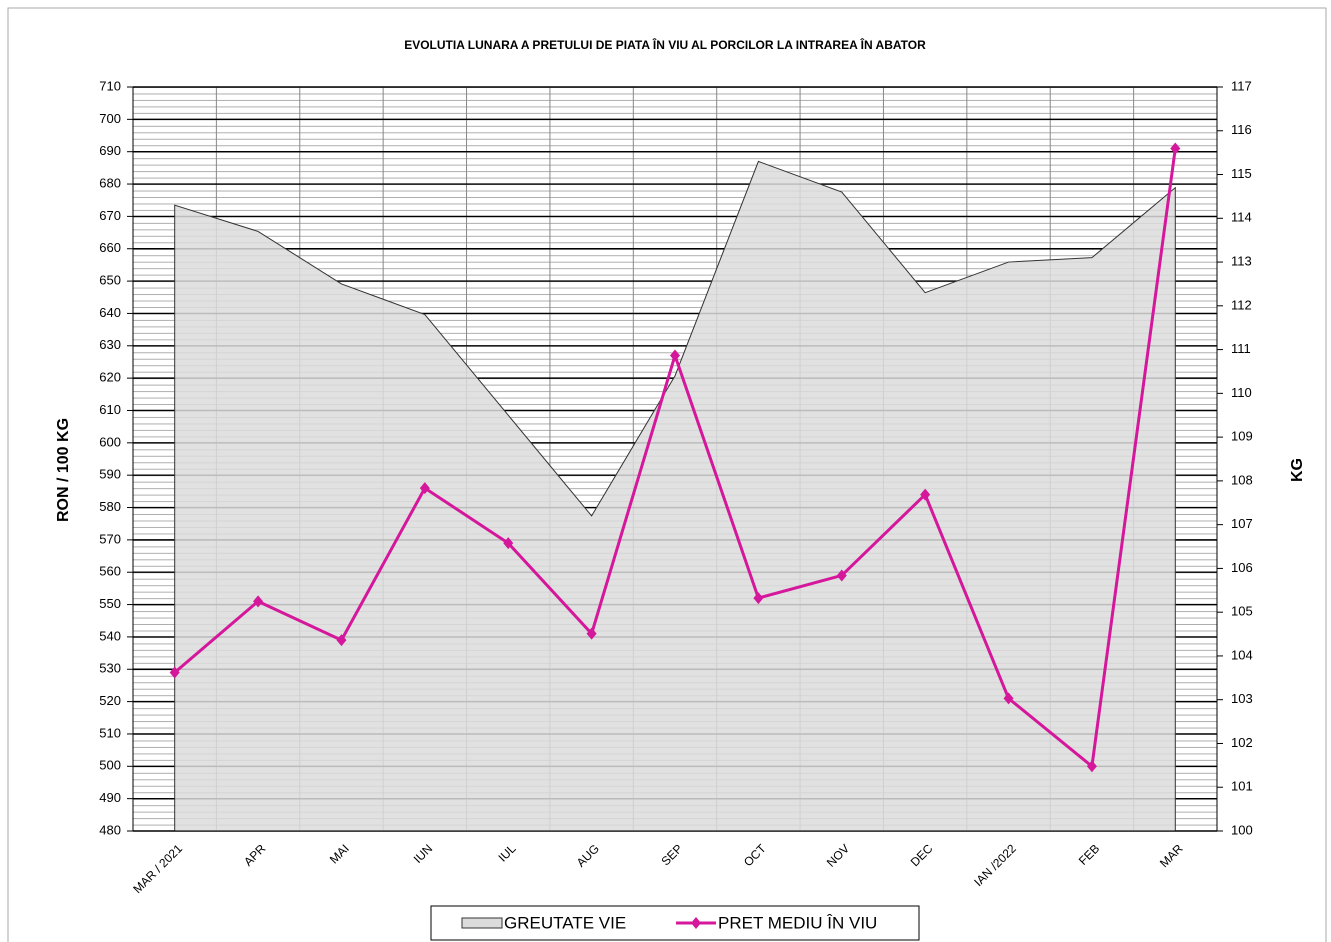  I want to click on y-tick-label: 560, so click(110, 571).